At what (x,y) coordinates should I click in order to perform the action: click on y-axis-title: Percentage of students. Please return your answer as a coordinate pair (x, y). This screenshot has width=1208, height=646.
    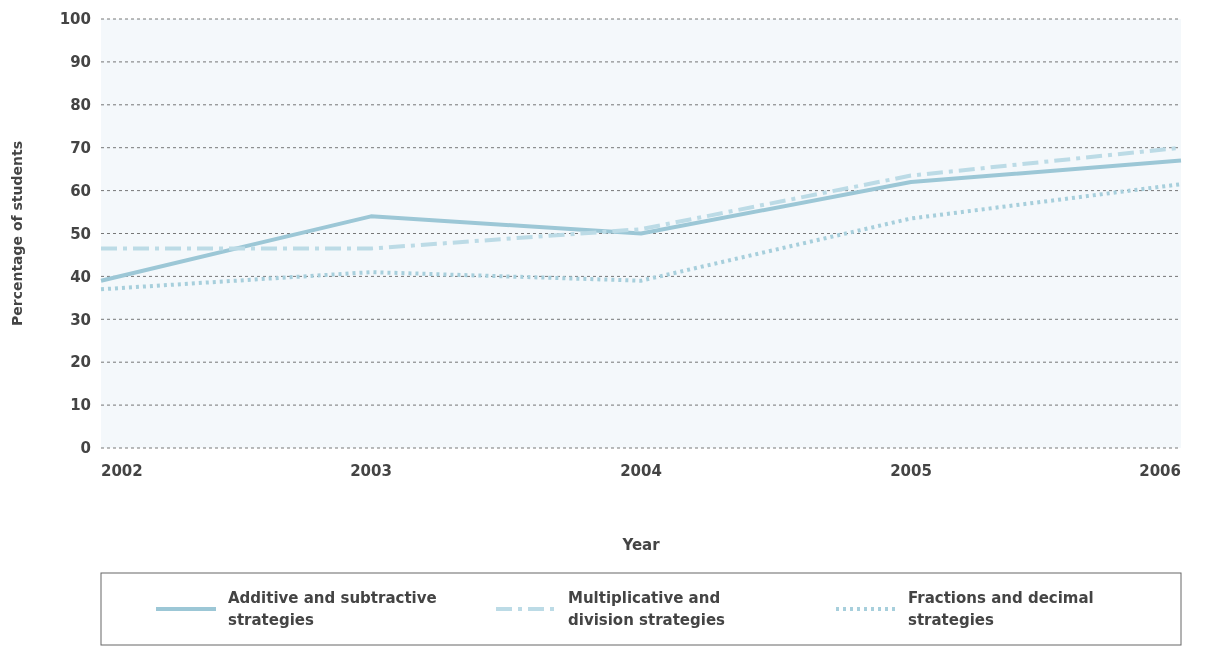
    Looking at the image, I should click on (17, 233).